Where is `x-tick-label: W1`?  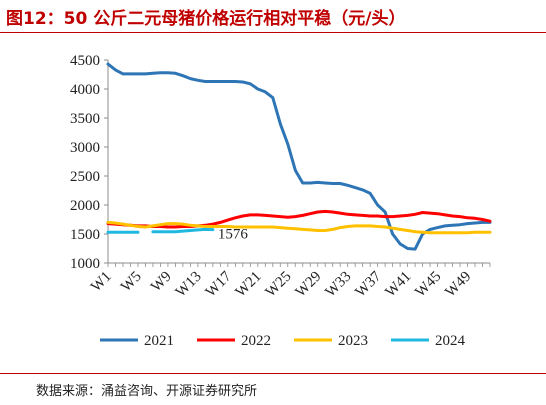 x-tick-label: W1 is located at coordinates (101, 282).